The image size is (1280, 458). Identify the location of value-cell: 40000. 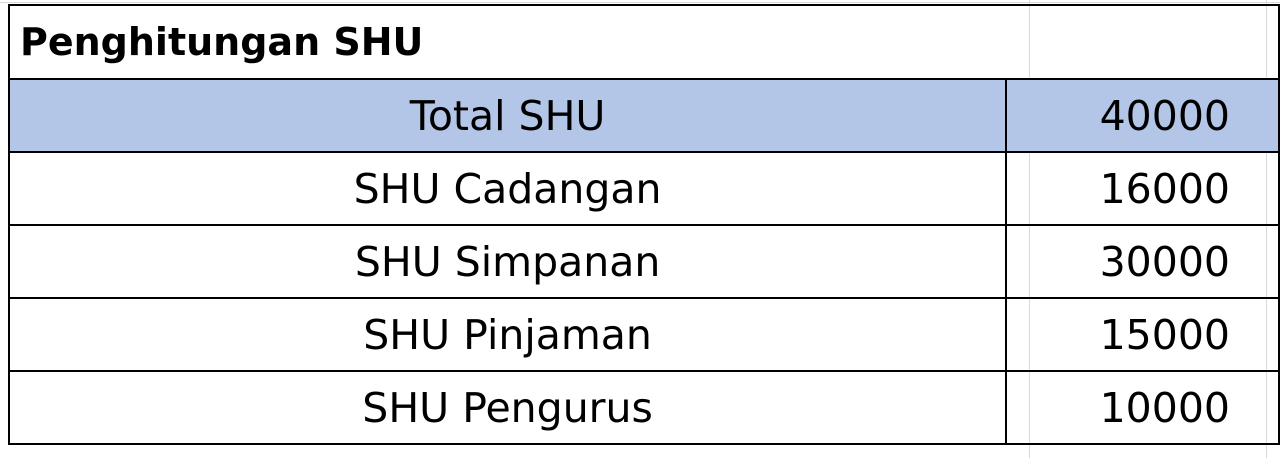
(1142, 115).